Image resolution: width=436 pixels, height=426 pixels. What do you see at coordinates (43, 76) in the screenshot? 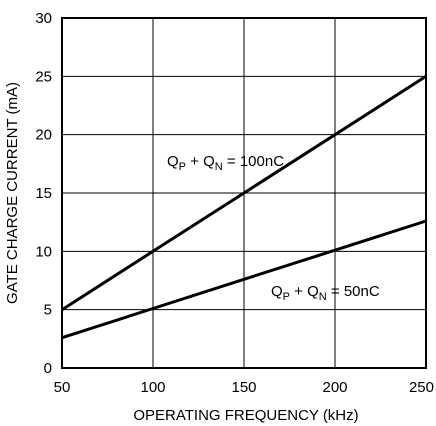
I see `y-tick-label: 25` at bounding box center [43, 76].